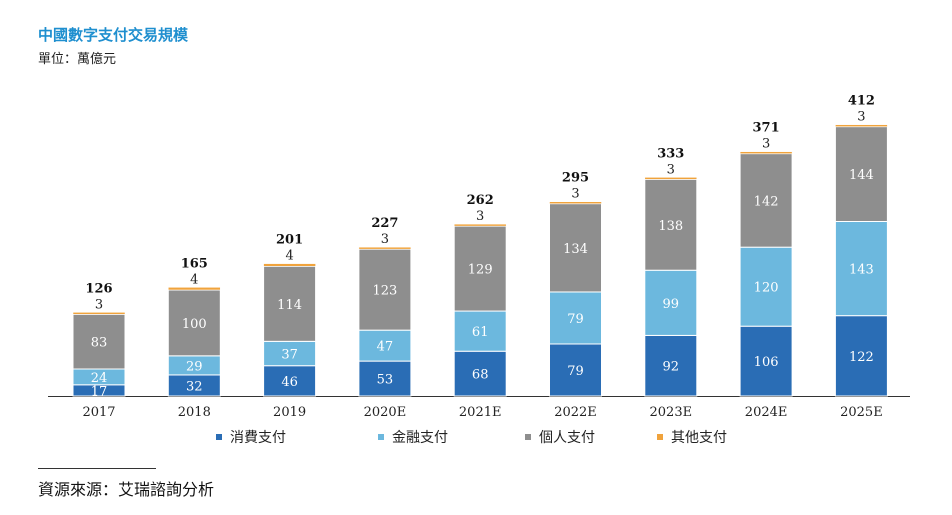  I want to click on segment-value-label: 37, so click(289, 355).